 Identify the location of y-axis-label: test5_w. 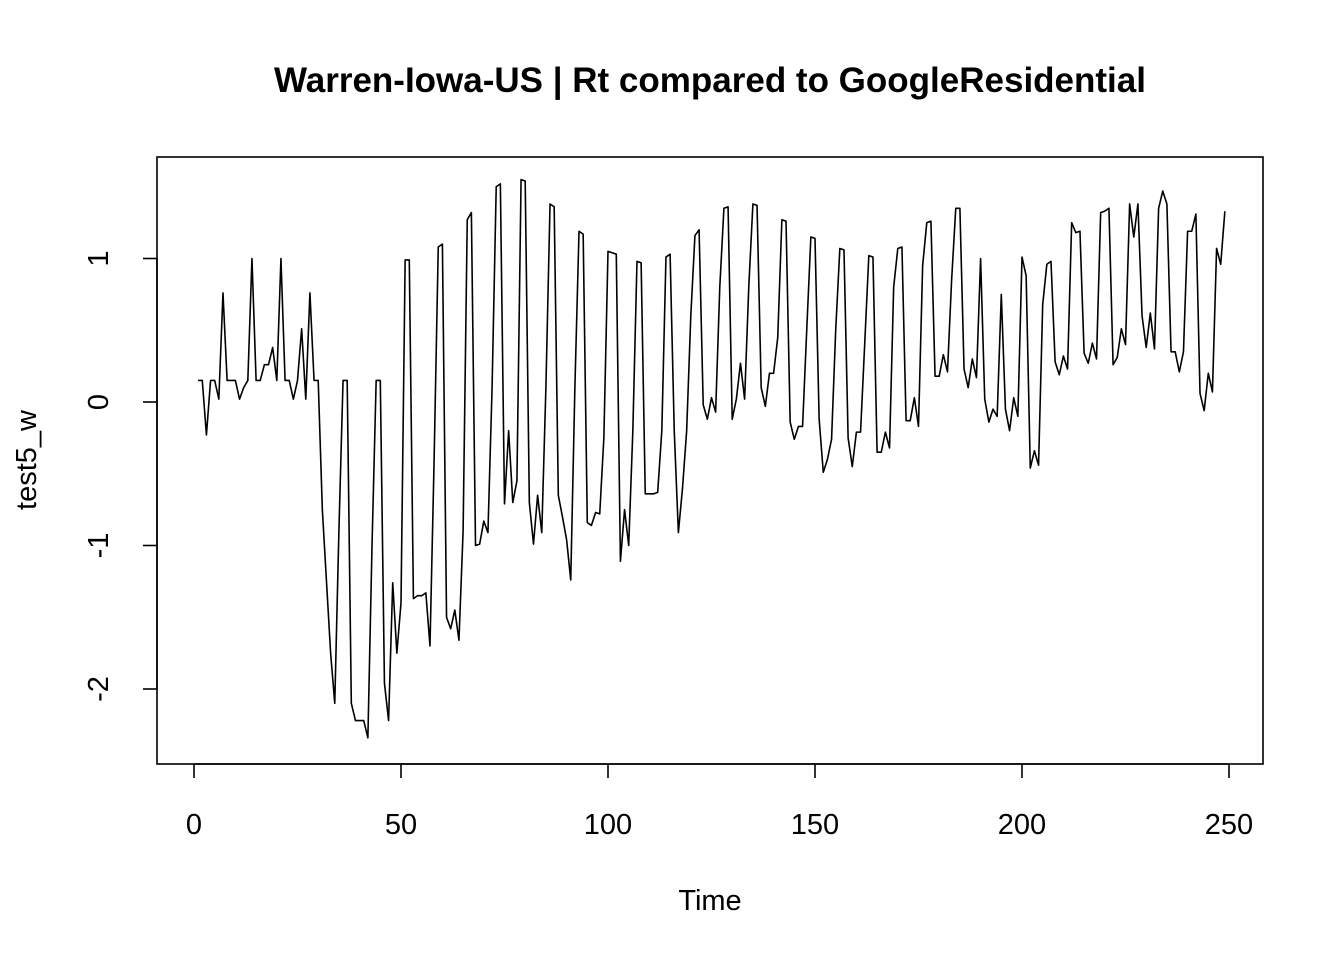
(27, 459).